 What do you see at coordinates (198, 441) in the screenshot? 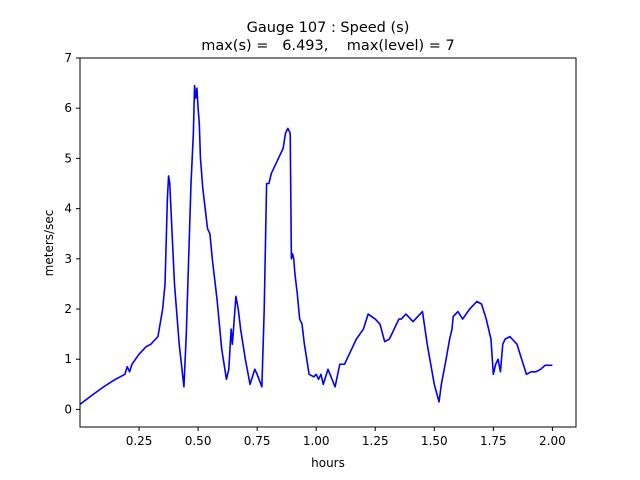
I see `x-tick-label: 0.50` at bounding box center [198, 441].